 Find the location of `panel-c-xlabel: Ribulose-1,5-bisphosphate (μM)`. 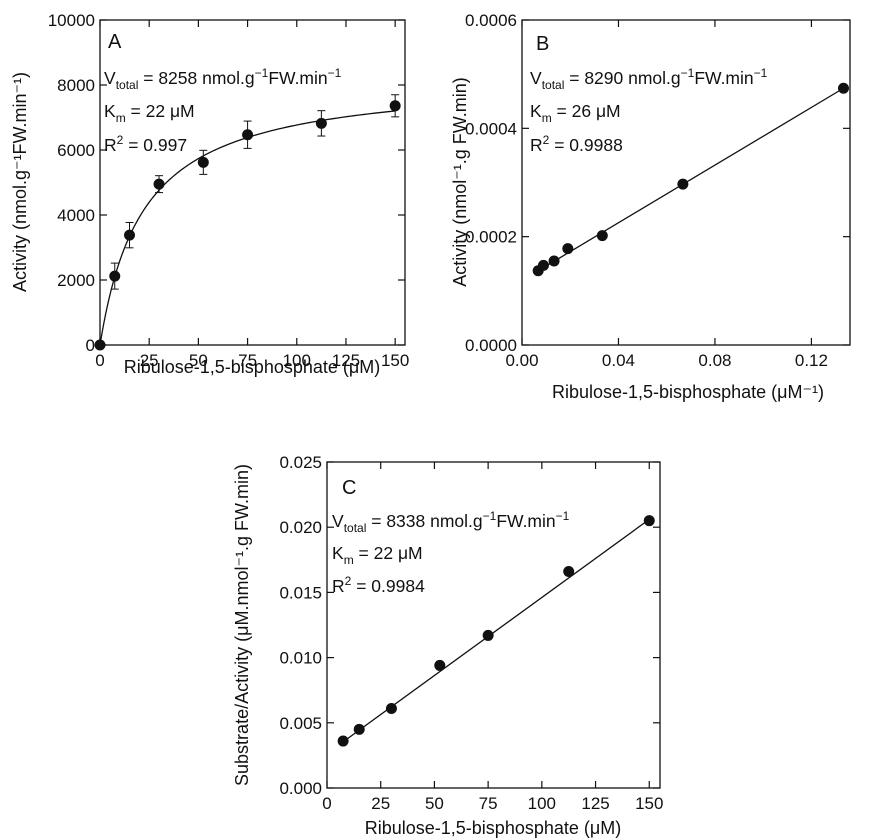

panel-c-xlabel: Ribulose-1,5-bisphosphate (μM) is located at coordinates (493, 828).